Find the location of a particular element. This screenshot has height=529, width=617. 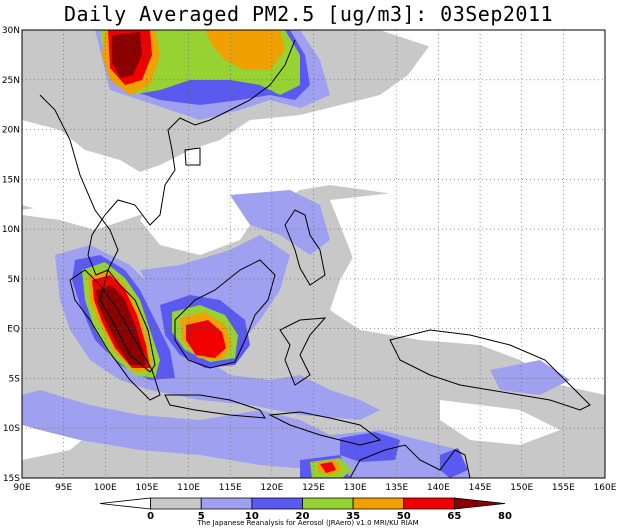

lon-tick-label: 145E is located at coordinates (480, 488).